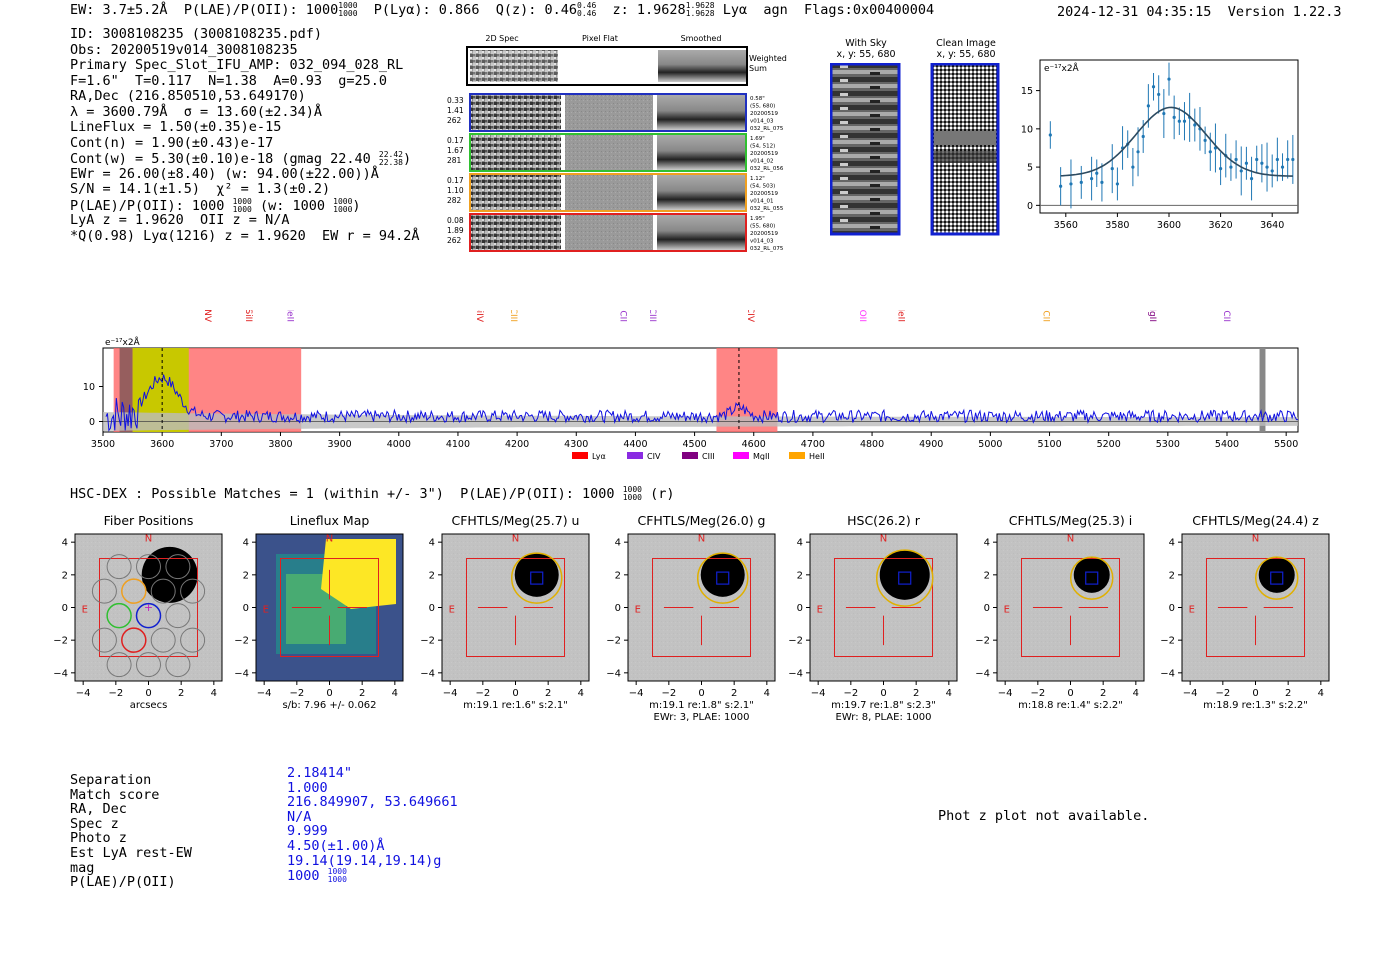 The image size is (1400, 953). Describe the element at coordinates (817, 456) in the screenshot. I see `legend-label: HeII` at that location.